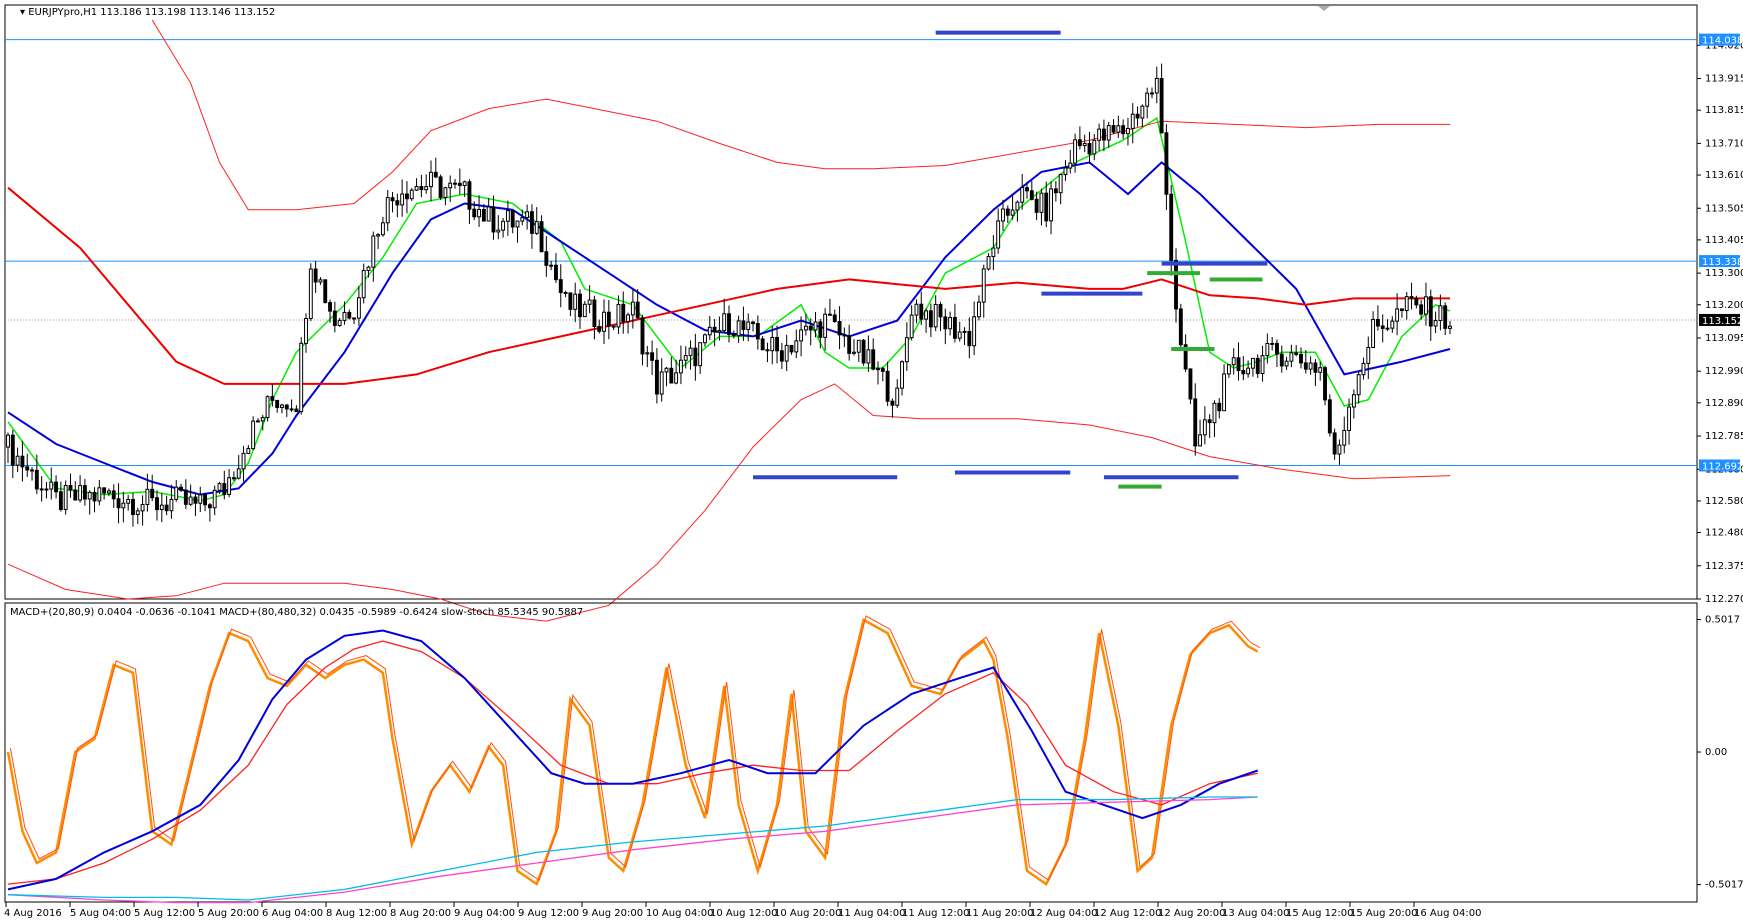 The image size is (1743, 922). I want to click on time-tick-label: 9 Aug 04:00, so click(484, 913).